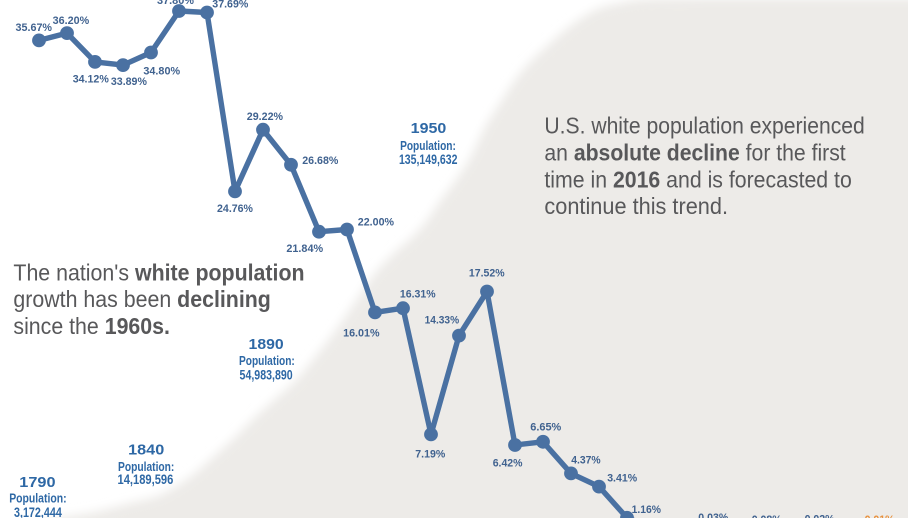 This screenshot has width=920, height=518. What do you see at coordinates (320, 161) in the screenshot?
I see `svg-text: 26.68%` at bounding box center [320, 161].